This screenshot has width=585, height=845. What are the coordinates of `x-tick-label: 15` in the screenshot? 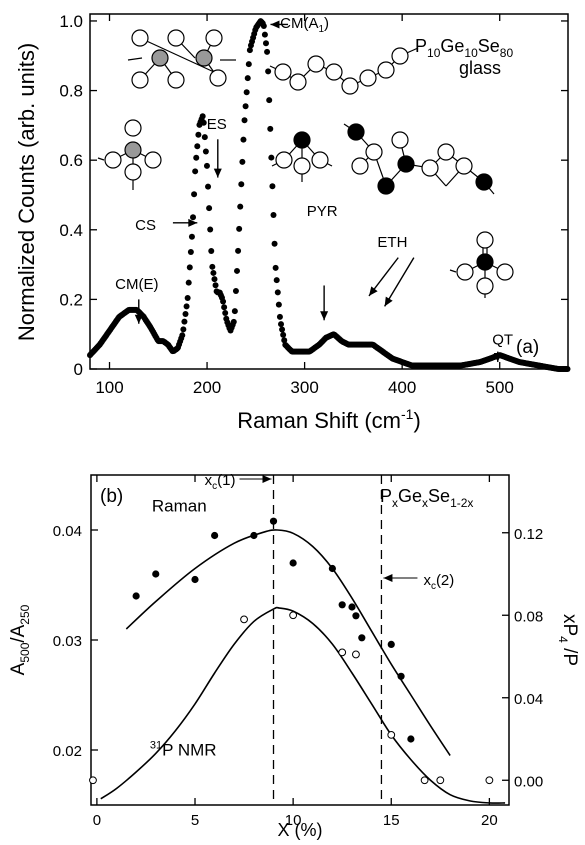 It's located at (391, 820).